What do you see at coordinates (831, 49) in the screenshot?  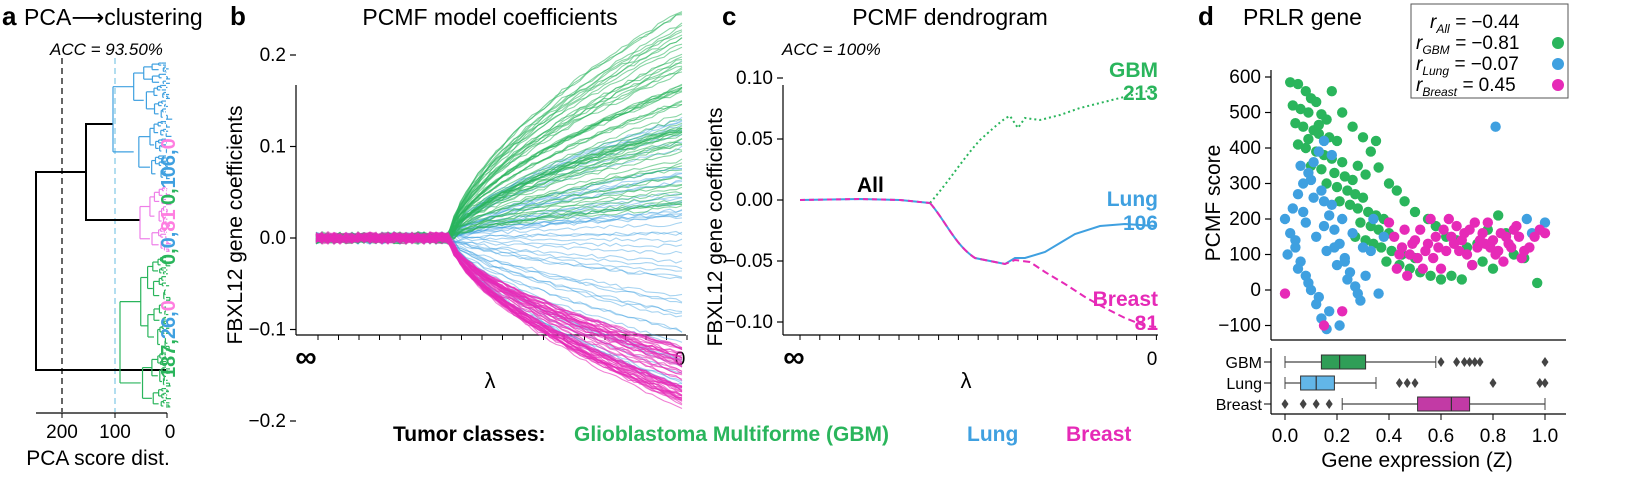 I see `panel-c-acc: ACC = 100%` at bounding box center [831, 49].